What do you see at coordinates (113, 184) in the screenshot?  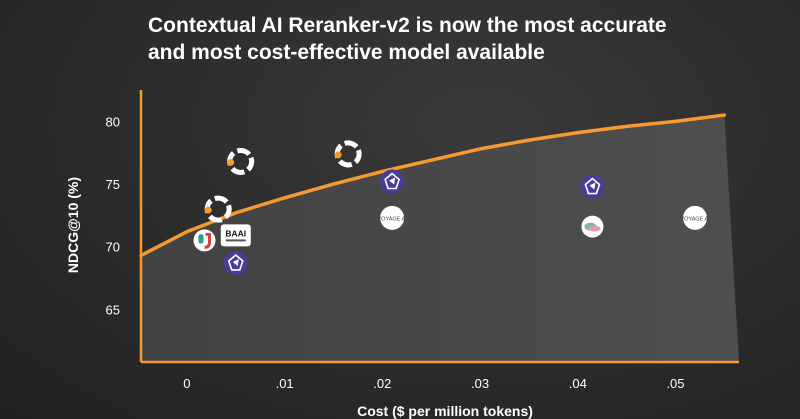 I see `y-tick-label: 75` at bounding box center [113, 184].